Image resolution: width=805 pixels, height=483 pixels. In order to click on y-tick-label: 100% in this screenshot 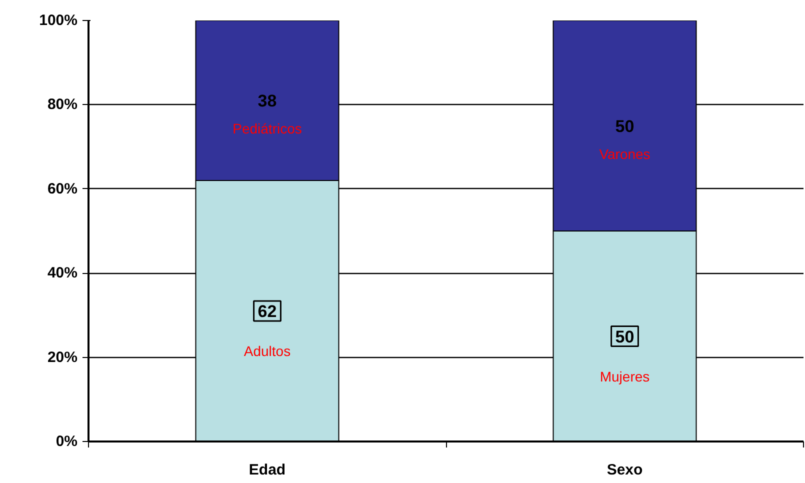, I will do `click(58, 20)`.